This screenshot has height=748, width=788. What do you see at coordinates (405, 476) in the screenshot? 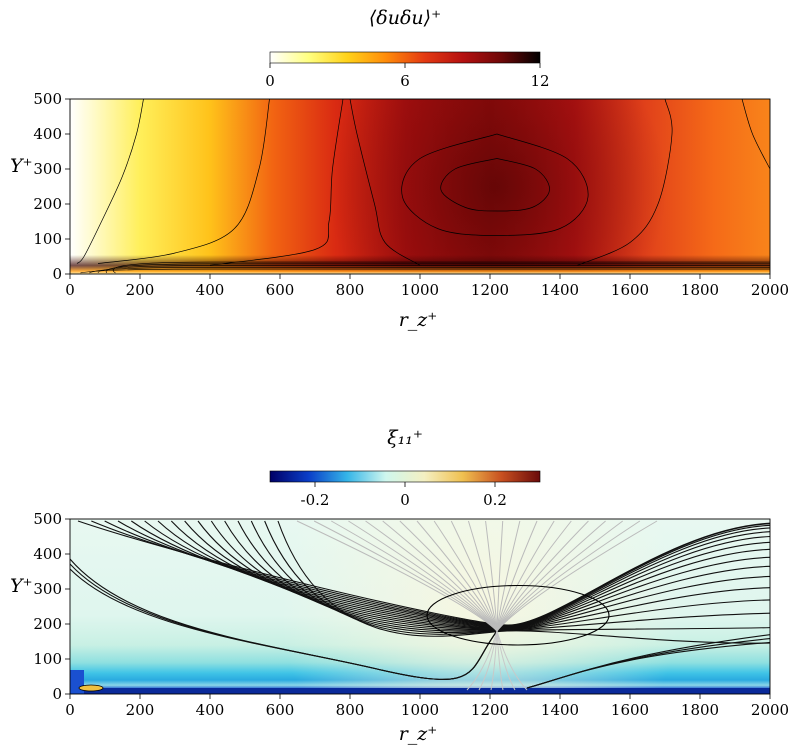
I see `bottom-colorbar` at bounding box center [405, 476].